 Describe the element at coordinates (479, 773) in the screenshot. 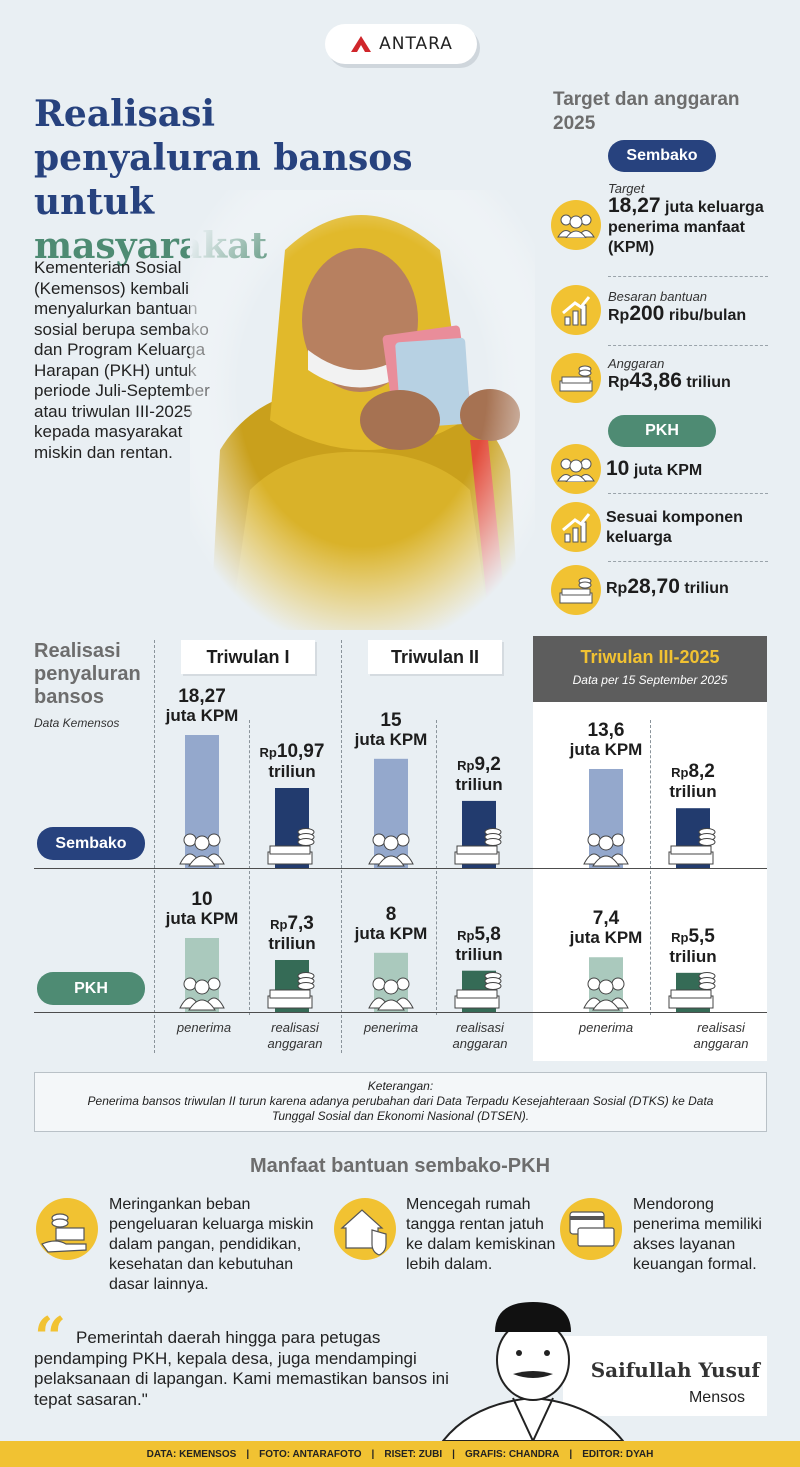

I see `label-anggaran-sembako-q2: Rp9,2 triliun` at that location.